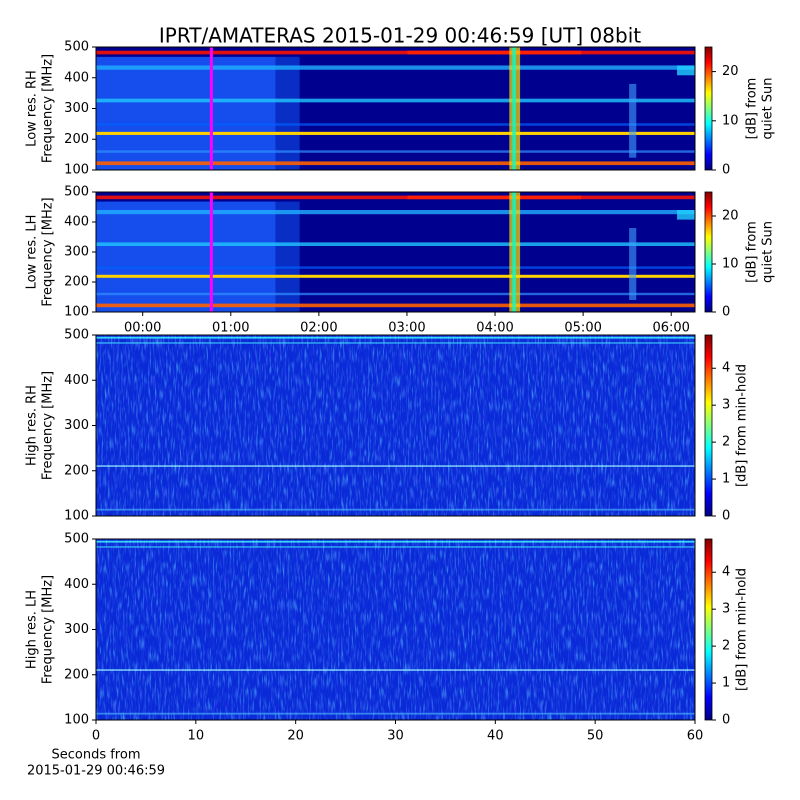  Describe the element at coordinates (395, 736) in the screenshot. I see `x-tick-label: 30` at that location.